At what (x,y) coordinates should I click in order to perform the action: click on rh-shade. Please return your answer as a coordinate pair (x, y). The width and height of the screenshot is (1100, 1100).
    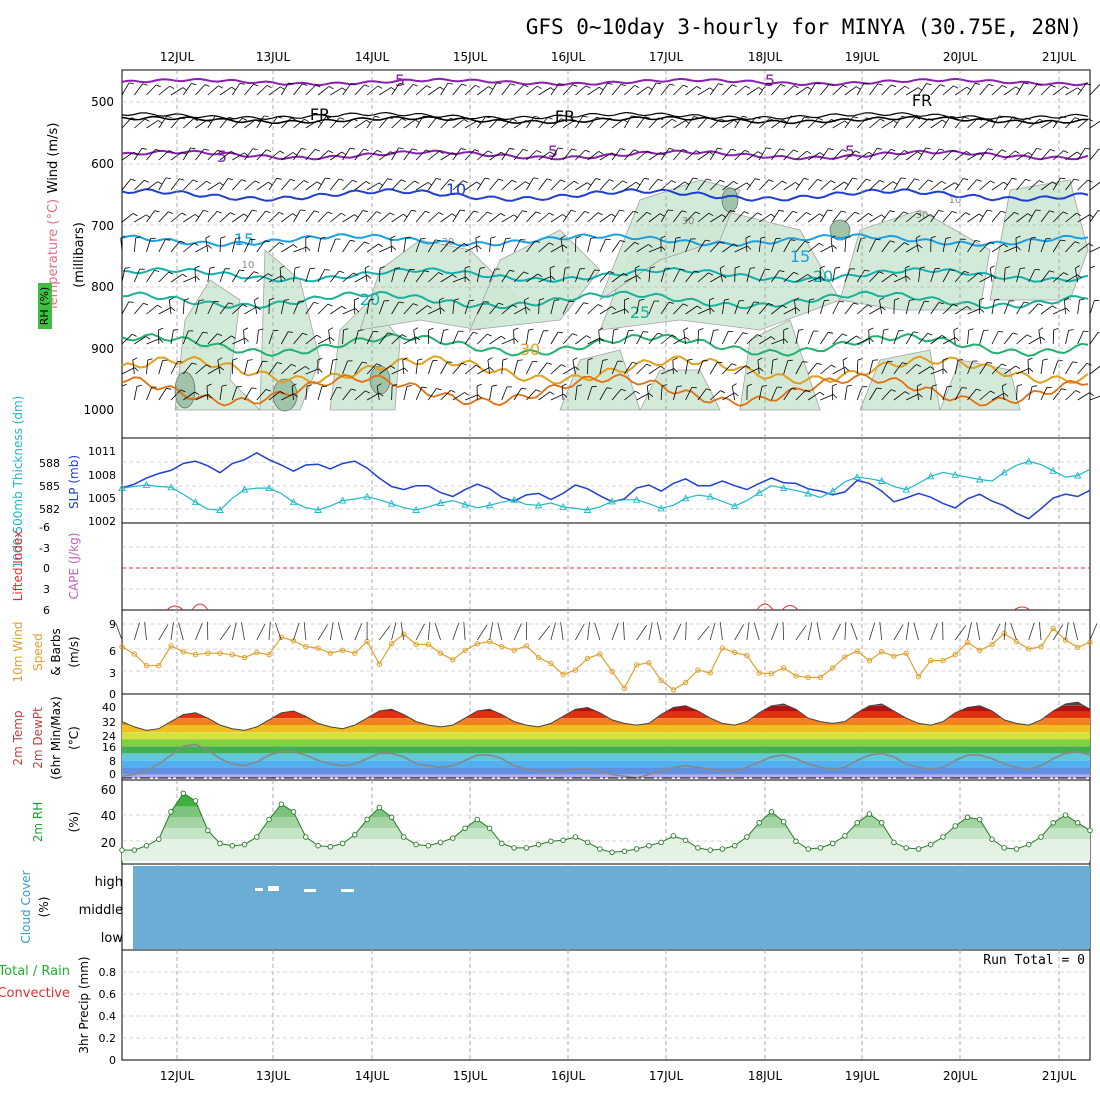
    Looking at the image, I should click on (980, 385).